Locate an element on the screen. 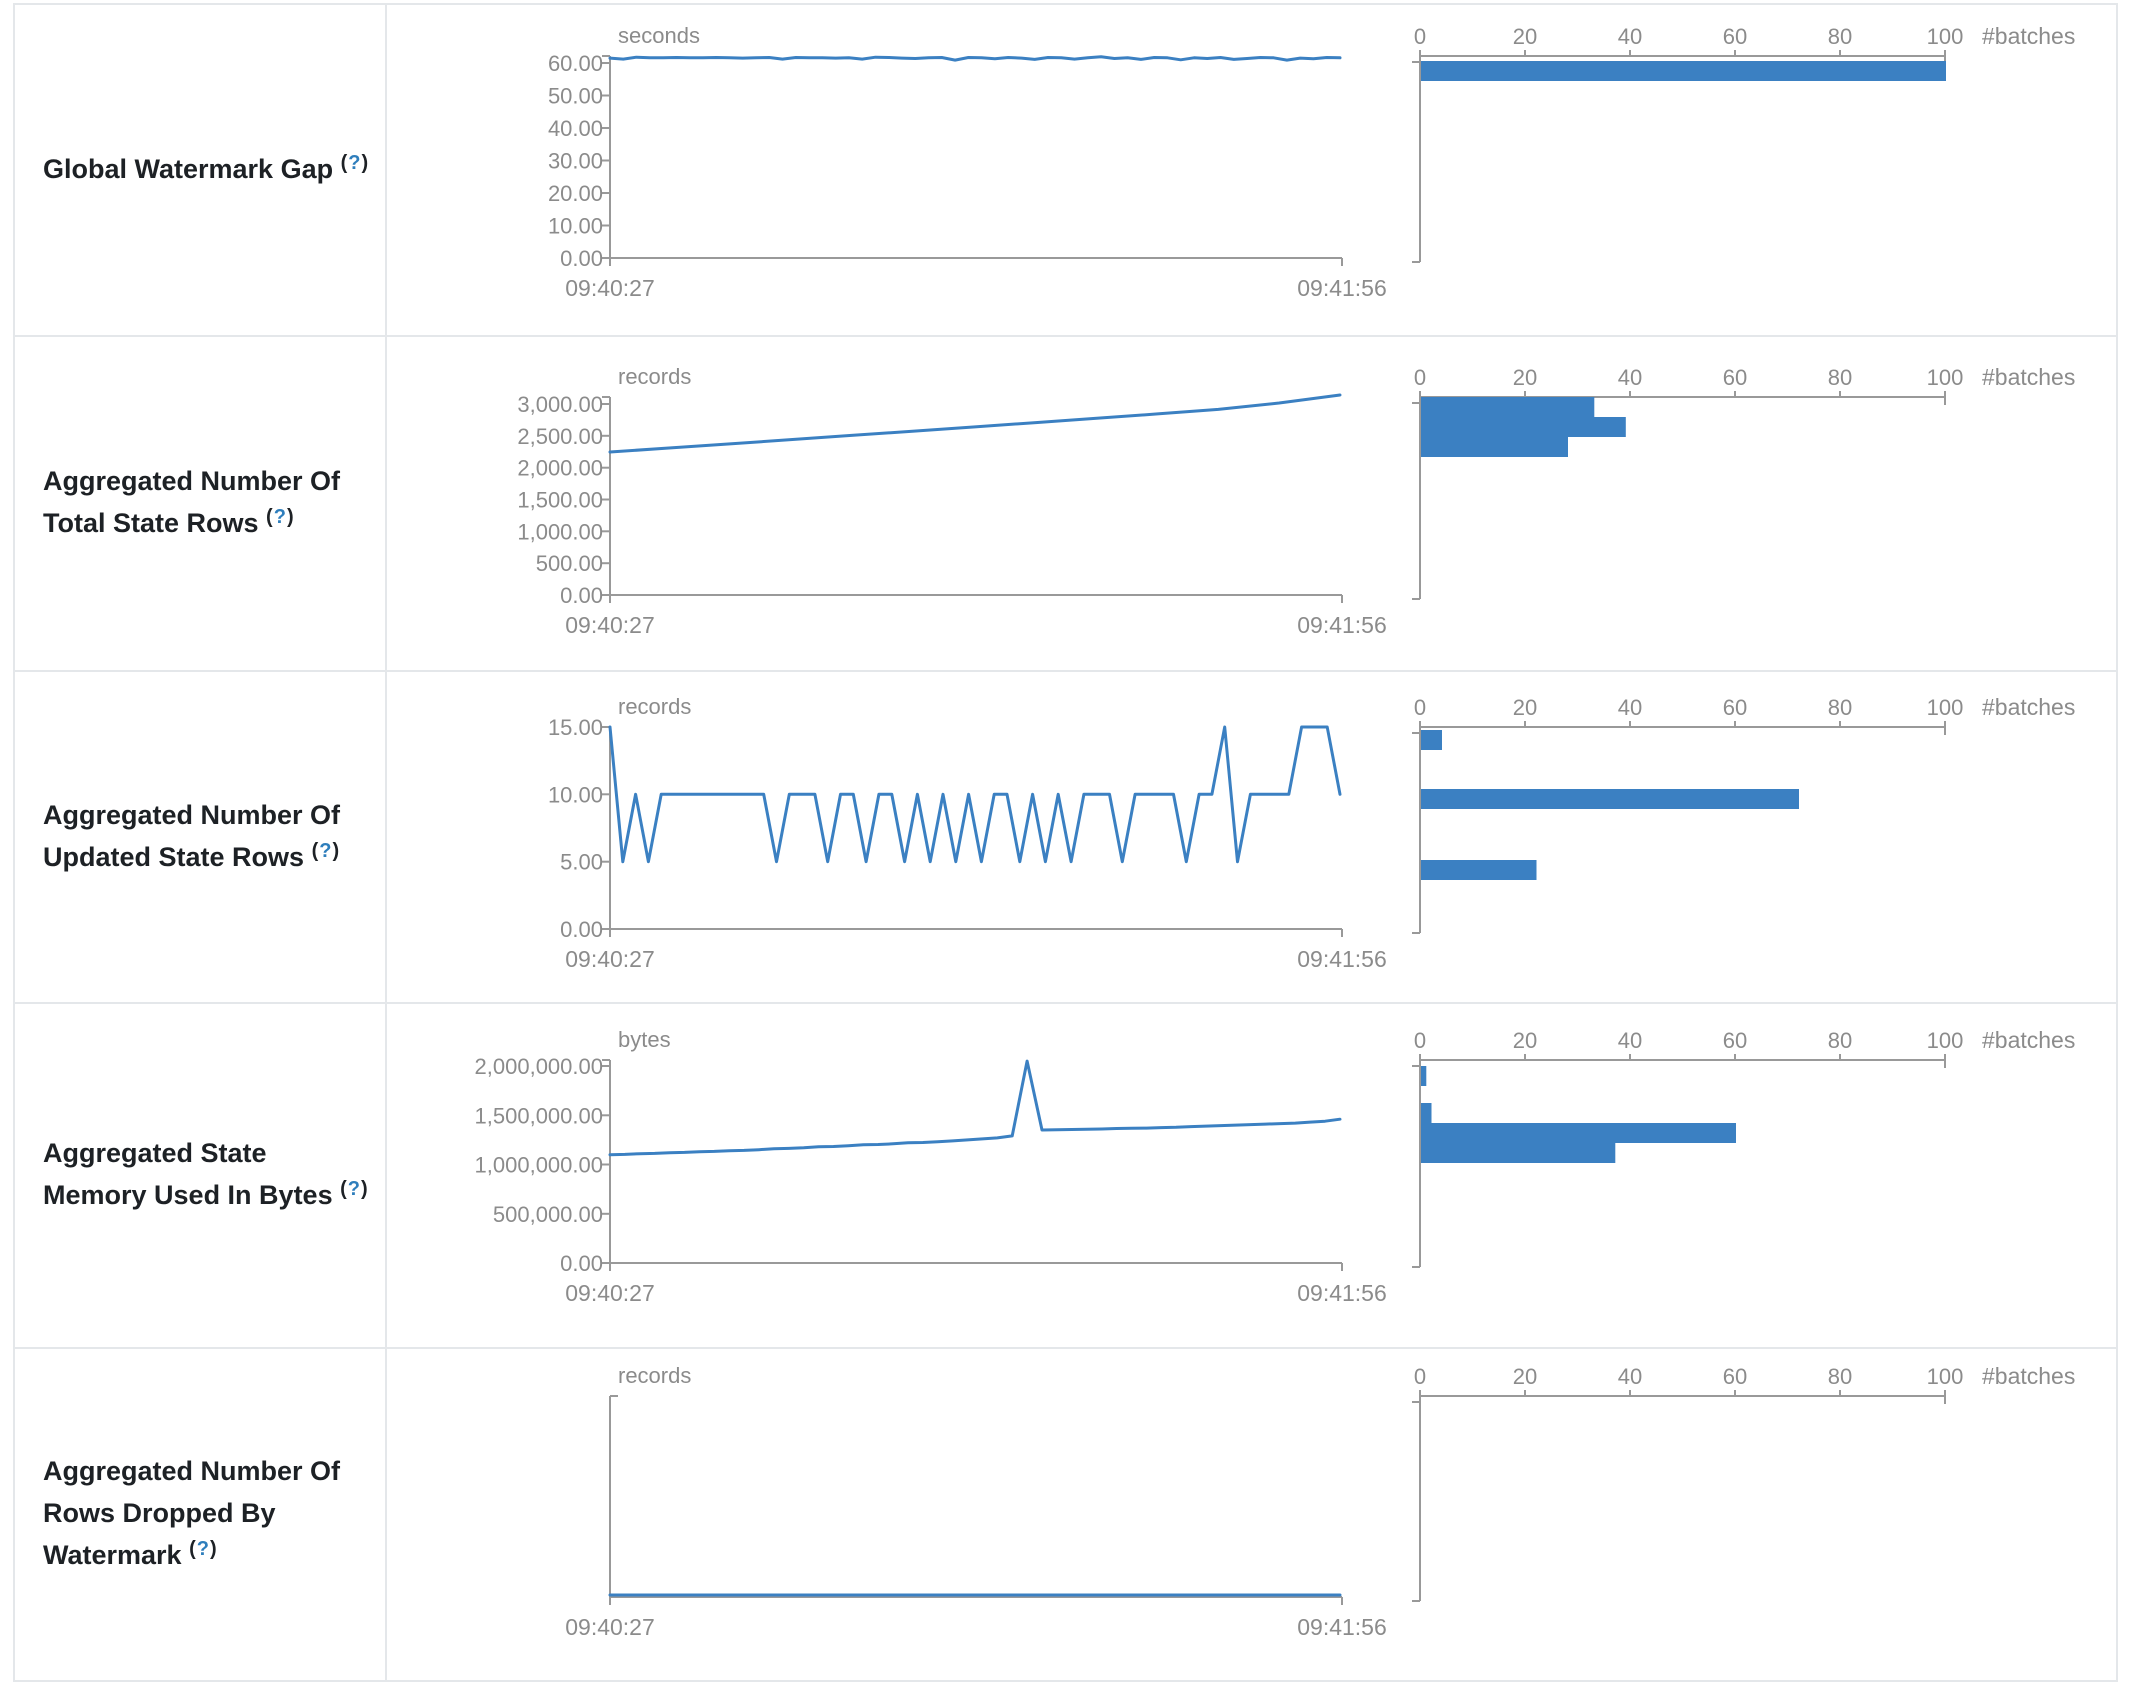 The image size is (2132, 1686). metric-label-cell: Global Watermark Gap (?) is located at coordinates (201, 170).